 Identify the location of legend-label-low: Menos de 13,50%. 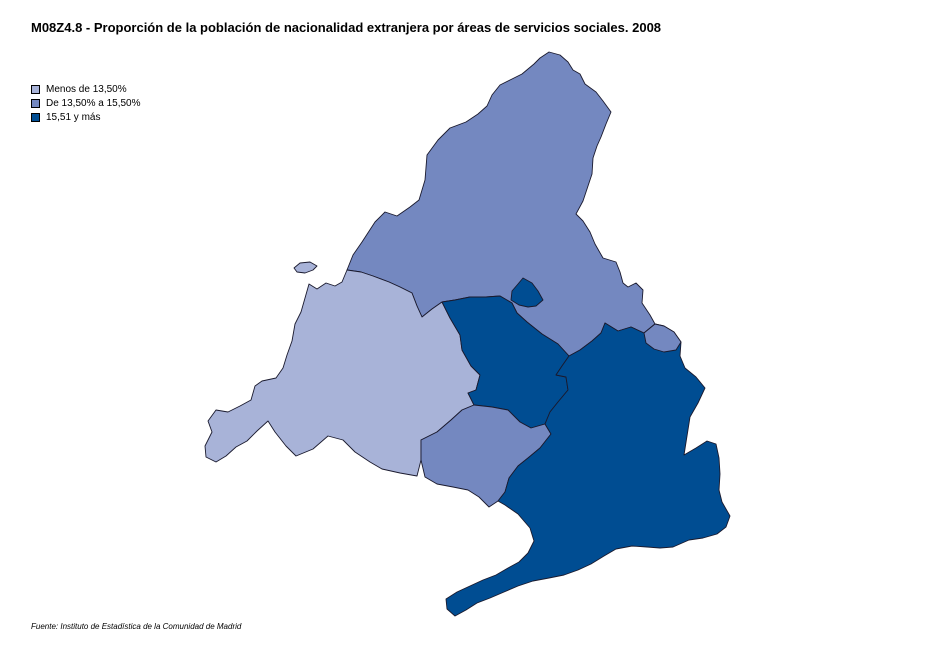
(86, 89).